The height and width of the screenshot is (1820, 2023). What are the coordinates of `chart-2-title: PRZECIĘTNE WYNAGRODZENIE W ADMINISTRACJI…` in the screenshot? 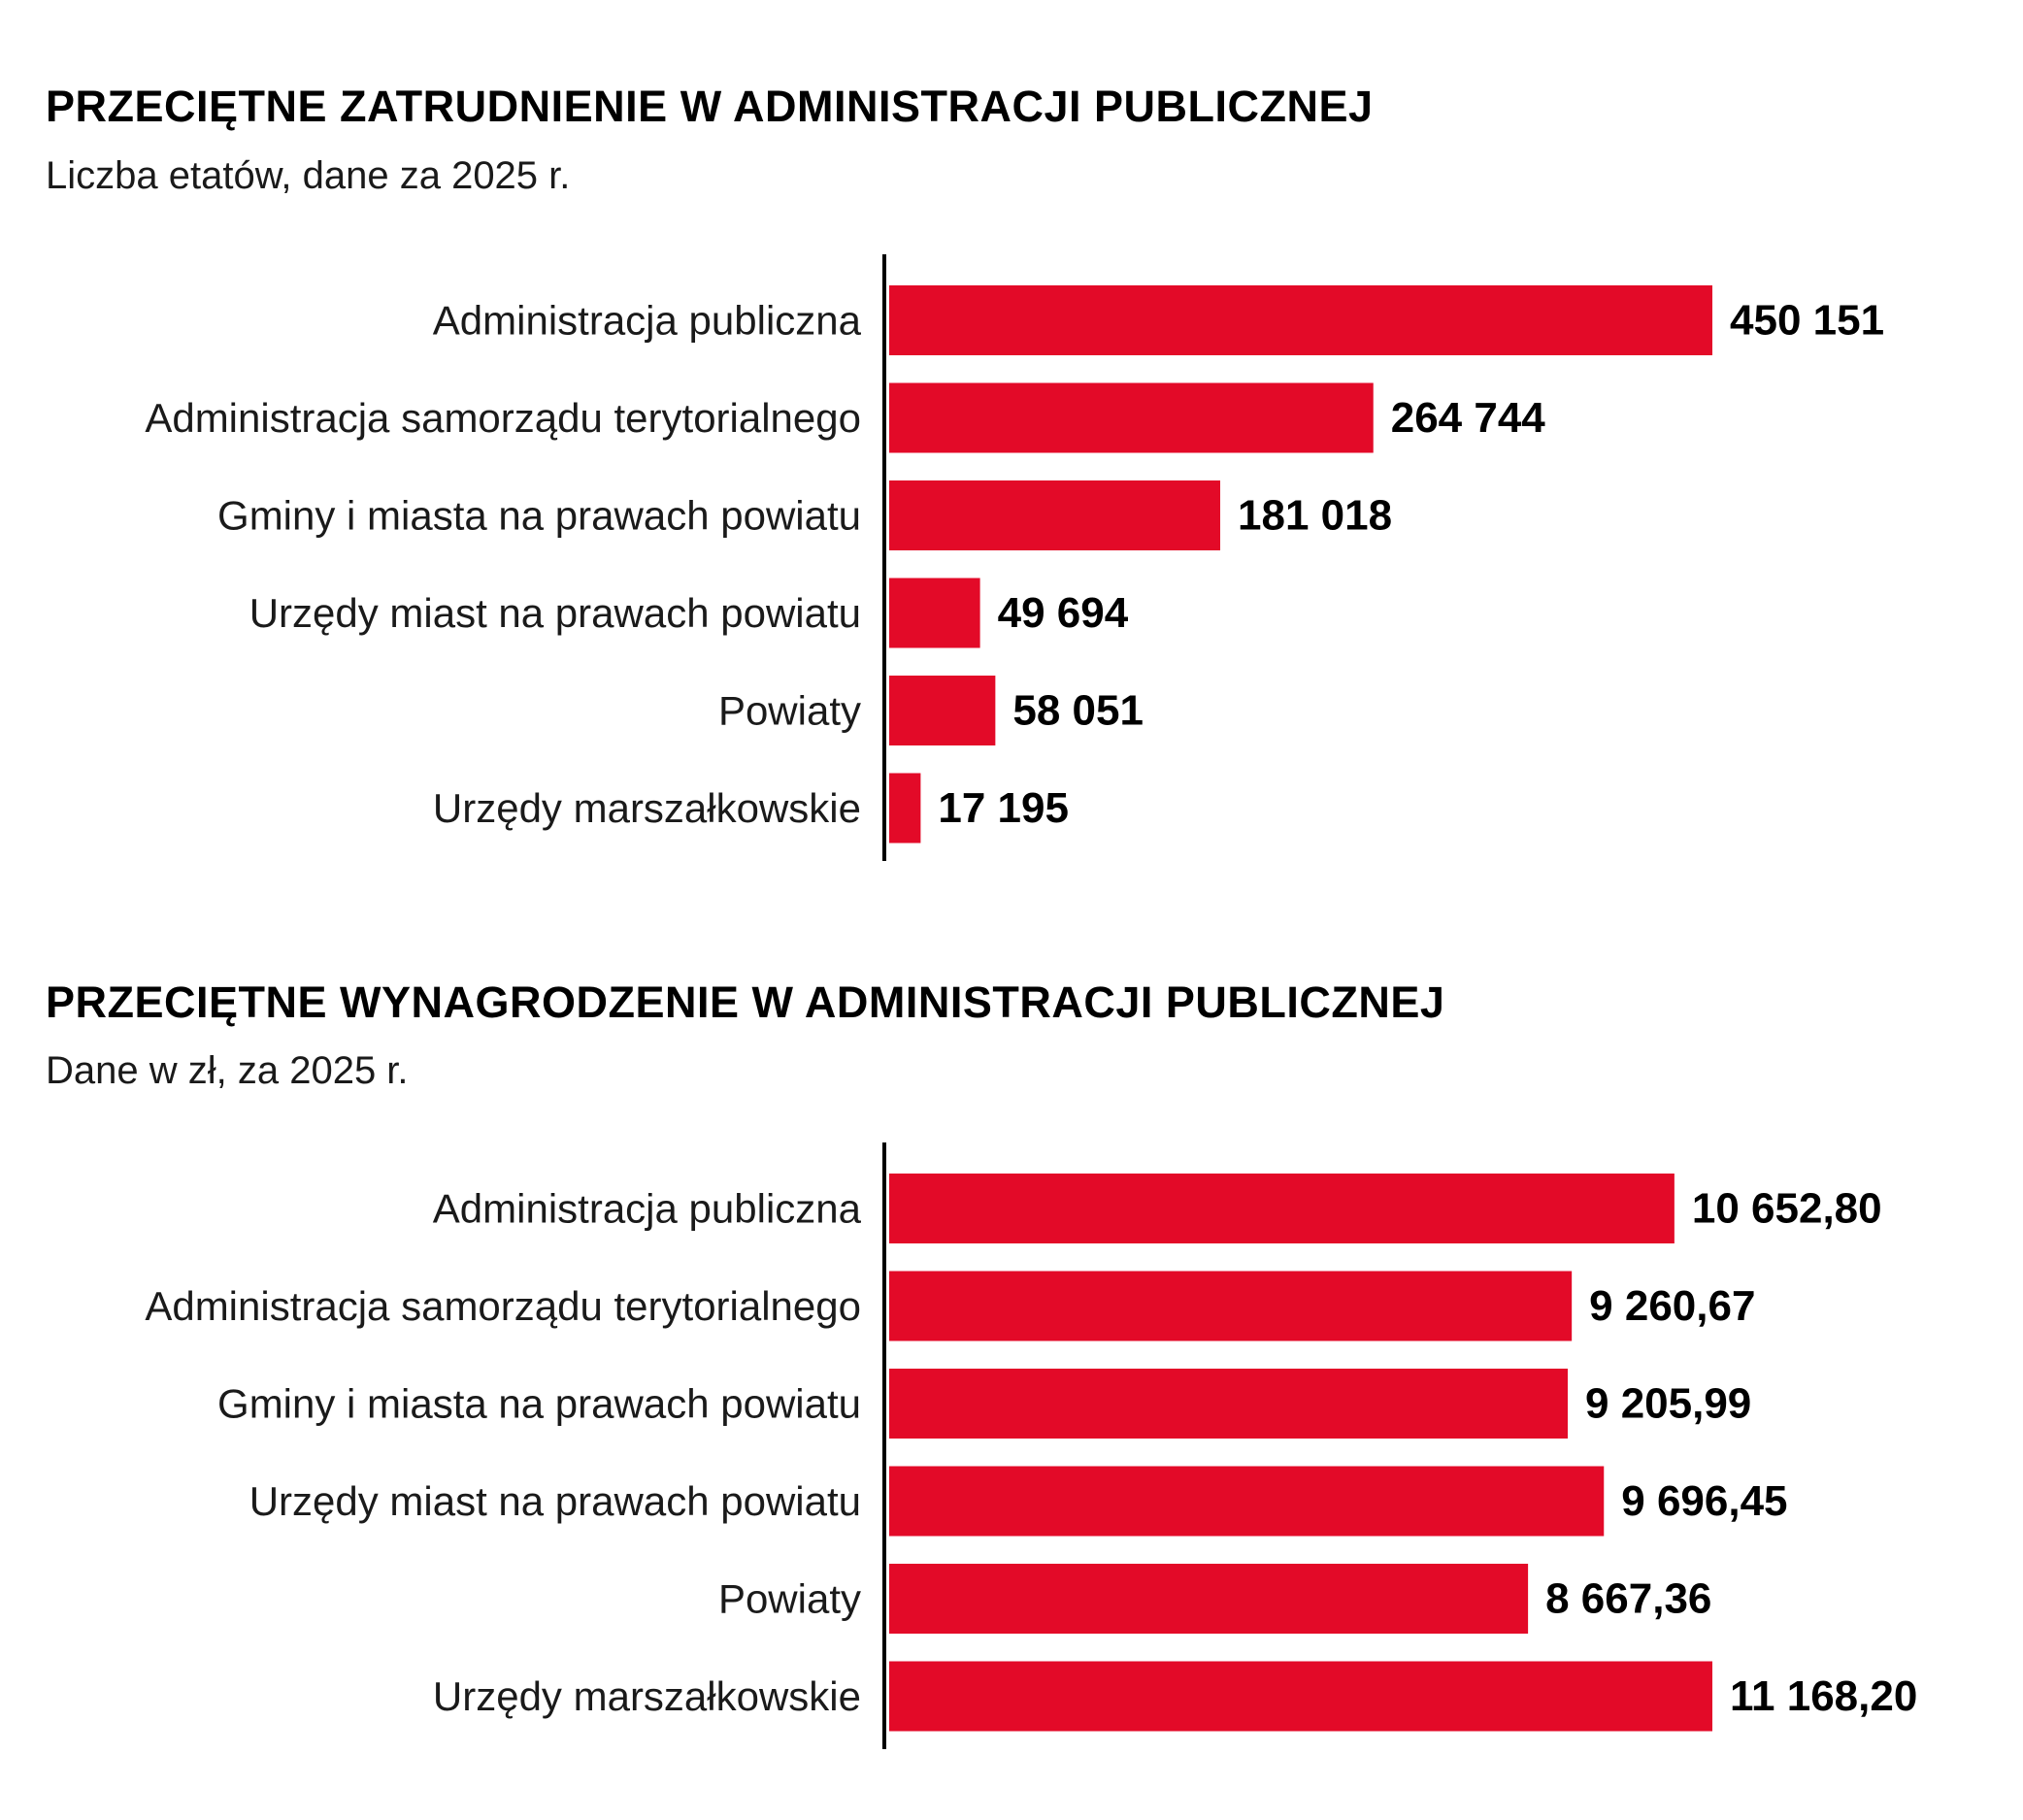 It's located at (745, 1002).